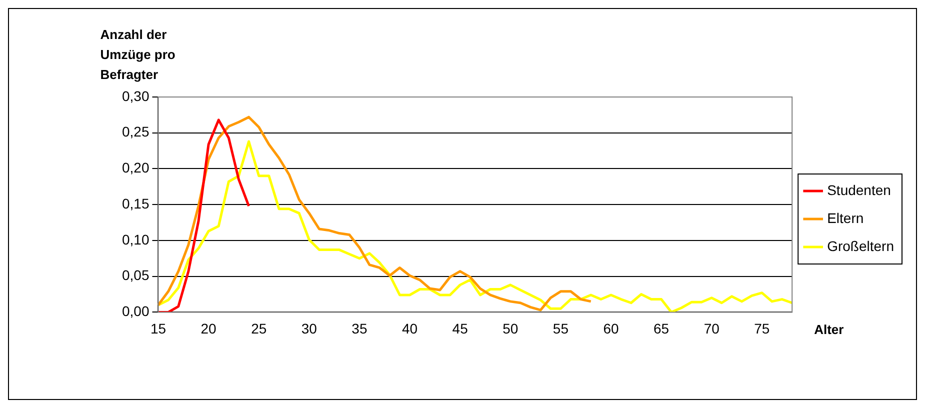 Image resolution: width=925 pixels, height=403 pixels. Describe the element at coordinates (360, 328) in the screenshot. I see `x-tick-label: 35` at that location.